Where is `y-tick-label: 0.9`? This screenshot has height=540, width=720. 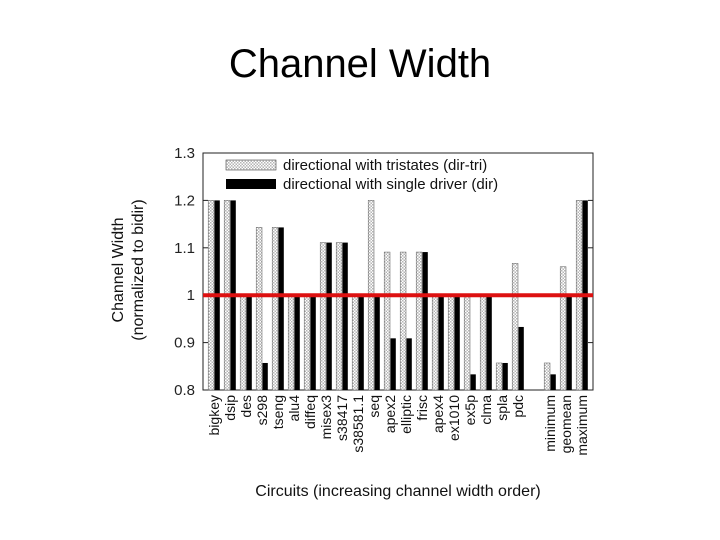
y-tick-label: 0.9 is located at coordinates (184, 343).